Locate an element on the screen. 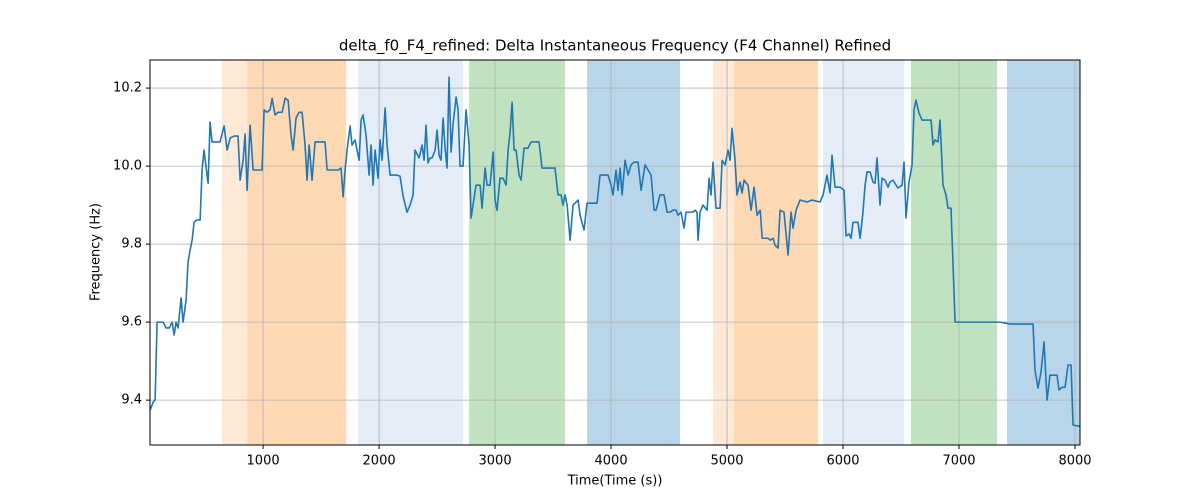  y-axis-label: Frequency (Hz) is located at coordinates (96, 252).